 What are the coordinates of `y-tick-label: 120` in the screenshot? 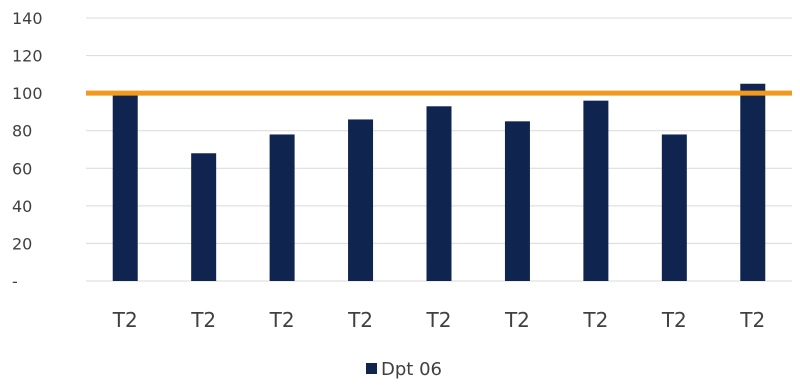 It's located at (27, 56).